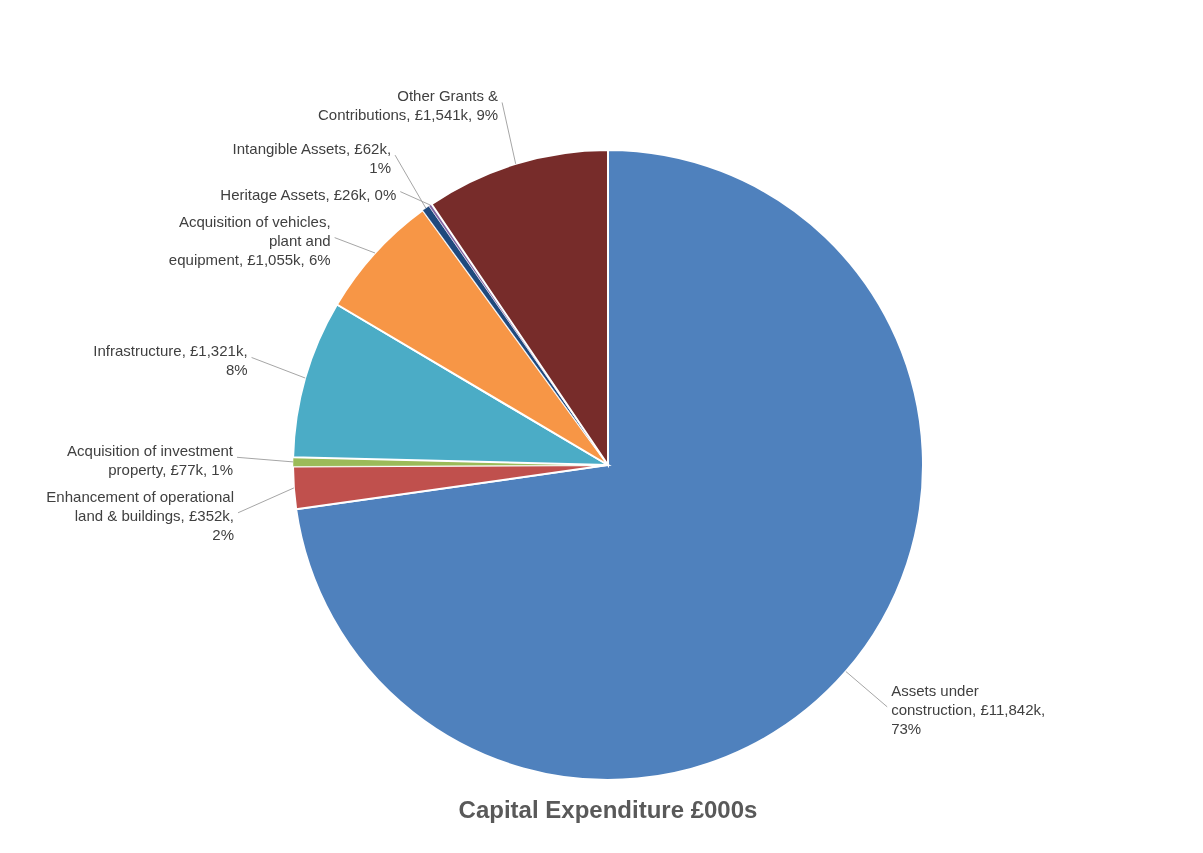 This screenshot has height=853, width=1203. What do you see at coordinates (312, 158) in the screenshot?
I see `slice-label: Intangible Assets, £62k, 1%` at bounding box center [312, 158].